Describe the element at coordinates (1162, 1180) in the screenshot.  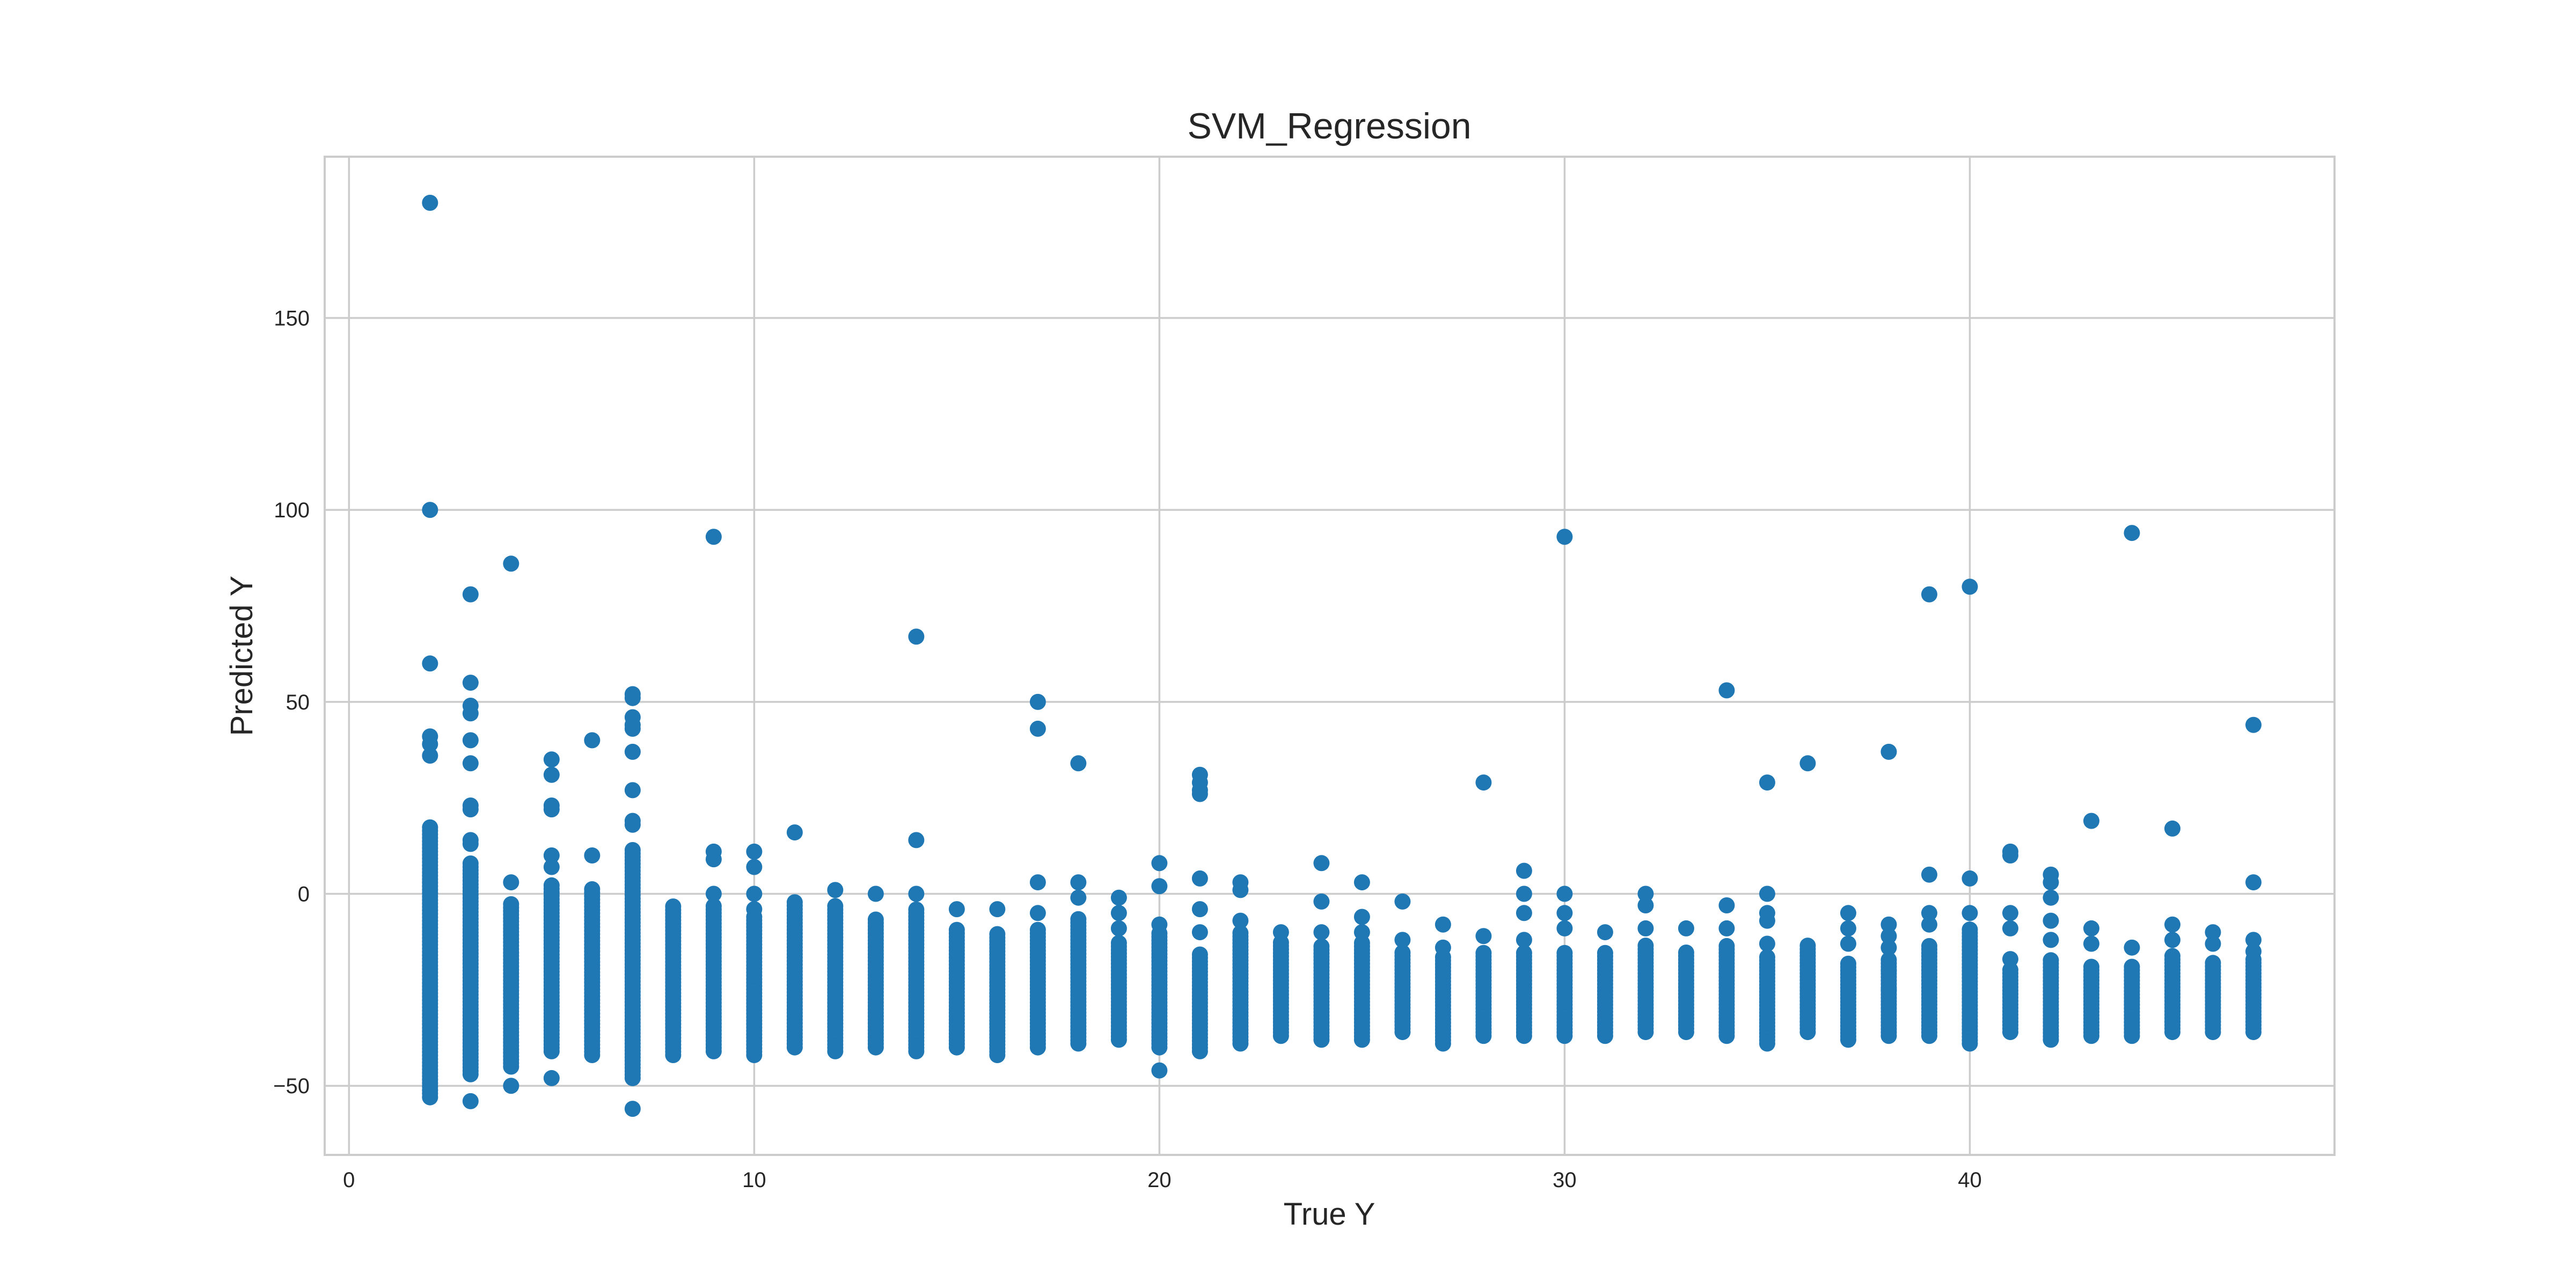
I see `x-tick-labels: 0 10 20 30 40` at that location.